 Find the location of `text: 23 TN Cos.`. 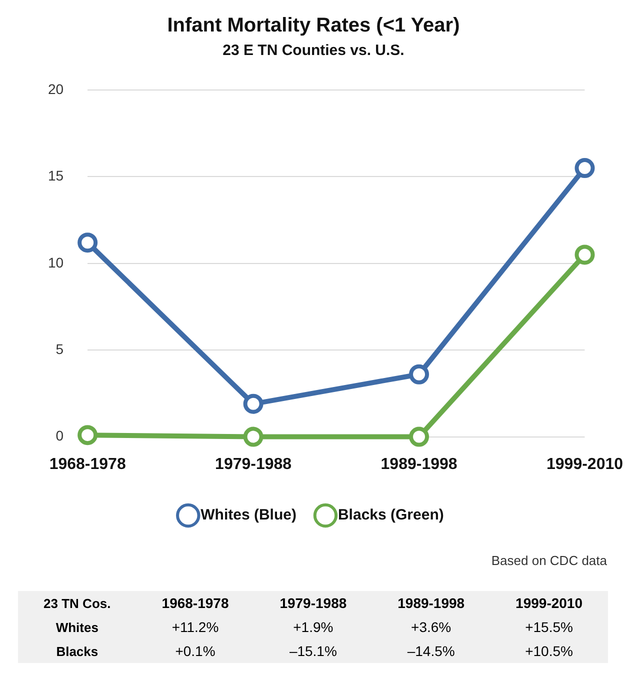

text: 23 TN Cos. is located at coordinates (77, 603).